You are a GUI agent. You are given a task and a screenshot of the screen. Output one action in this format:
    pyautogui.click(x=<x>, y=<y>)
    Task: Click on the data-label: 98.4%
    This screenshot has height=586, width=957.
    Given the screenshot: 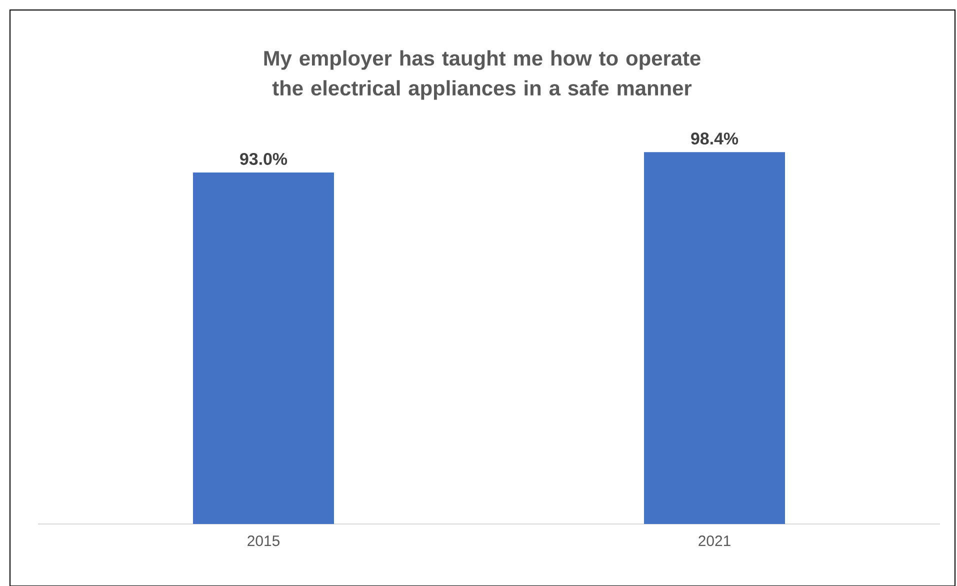 What is the action you would take?
    pyautogui.click(x=714, y=138)
    